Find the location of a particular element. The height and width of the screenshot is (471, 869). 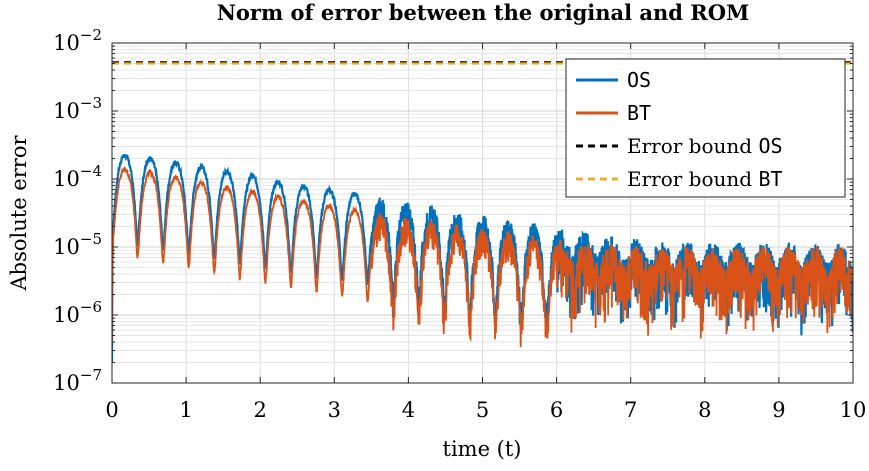

y-tick-label: 10⁻⁶ is located at coordinates (77, 312).